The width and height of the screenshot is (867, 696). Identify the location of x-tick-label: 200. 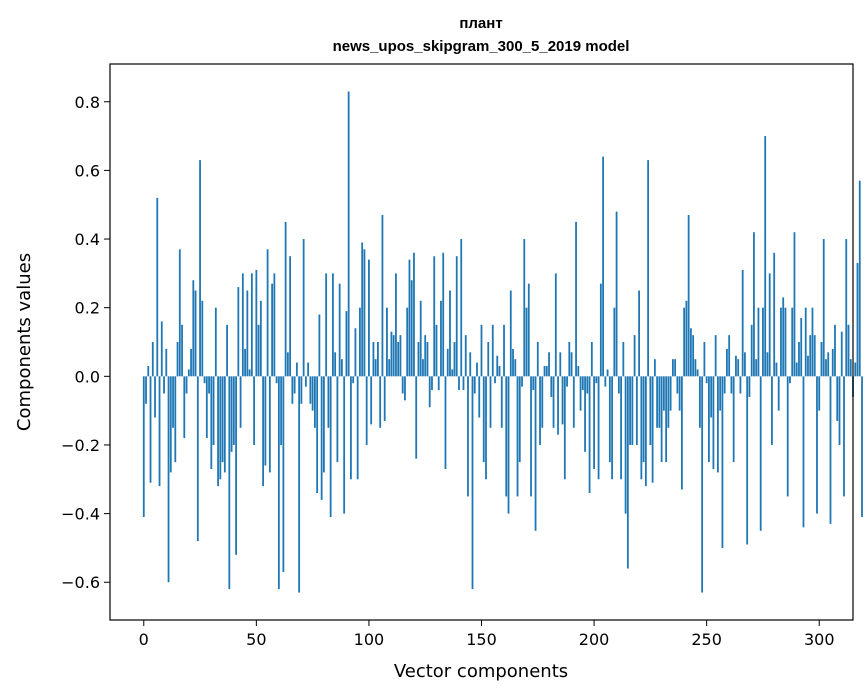
(594, 639).